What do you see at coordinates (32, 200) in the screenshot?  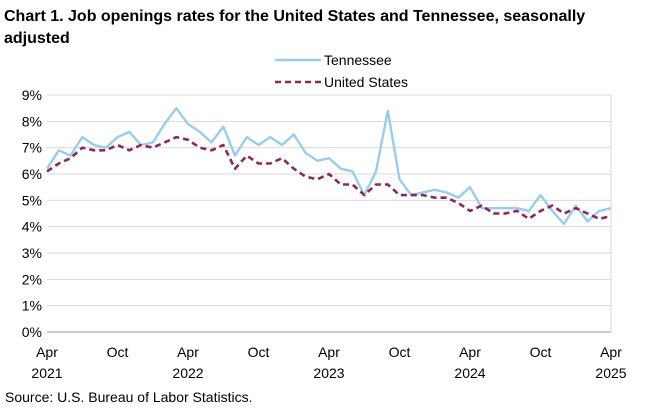 I see `y-tick-label: 5%` at bounding box center [32, 200].